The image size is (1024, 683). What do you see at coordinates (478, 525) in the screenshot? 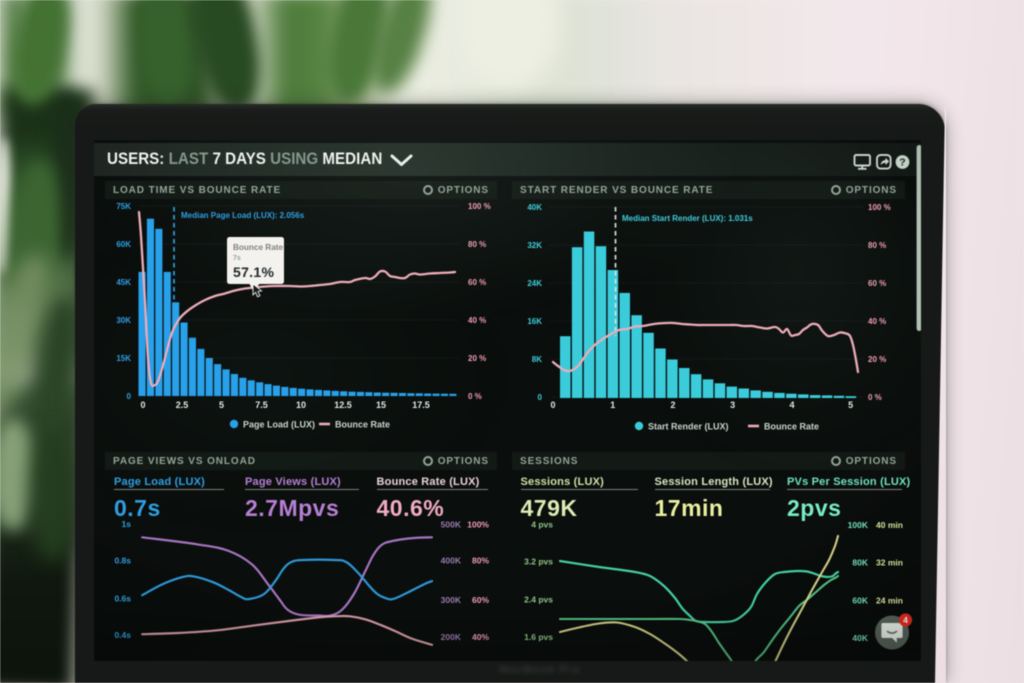
I see `svg-text: 100%` at bounding box center [478, 525].